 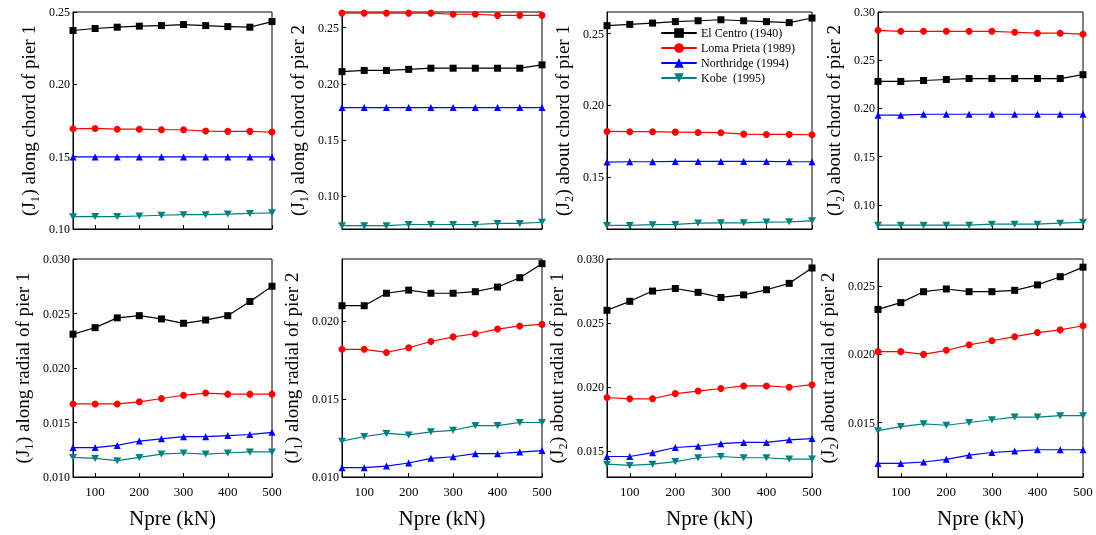 I want to click on x-tick-label: 100, so click(x=901, y=491).